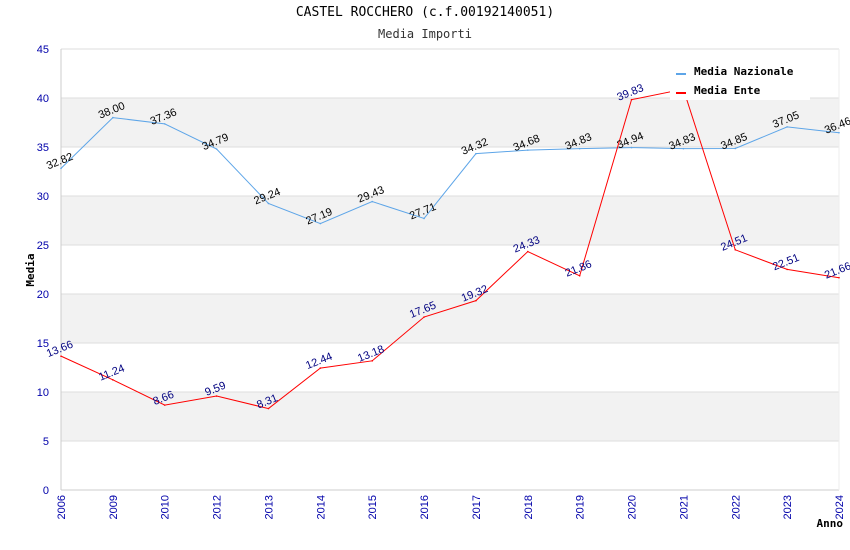  I want to click on data-label: 11.24, so click(111, 372).